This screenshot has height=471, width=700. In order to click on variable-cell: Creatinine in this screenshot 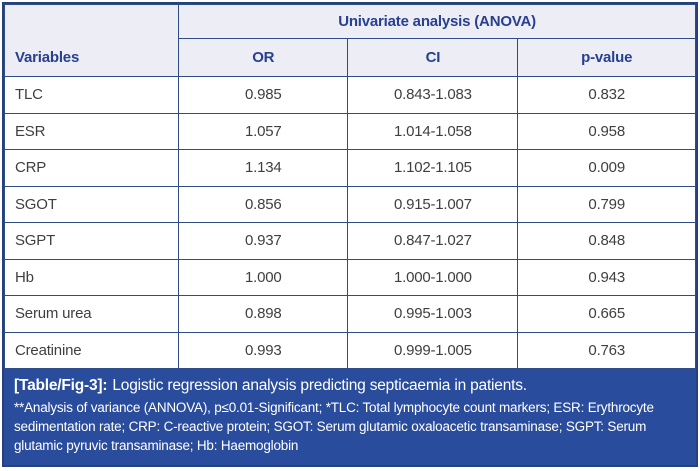, I will do `click(92, 350)`.